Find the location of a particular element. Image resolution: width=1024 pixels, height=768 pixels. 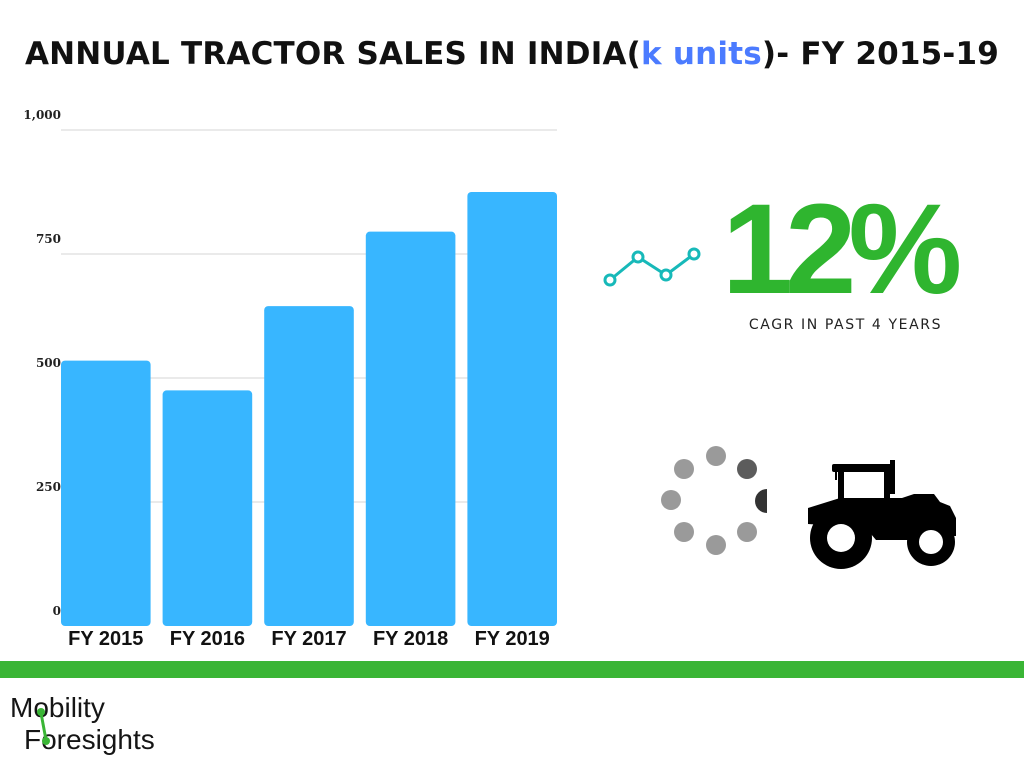

x-tick-label: FY 2017 is located at coordinates (308, 639).